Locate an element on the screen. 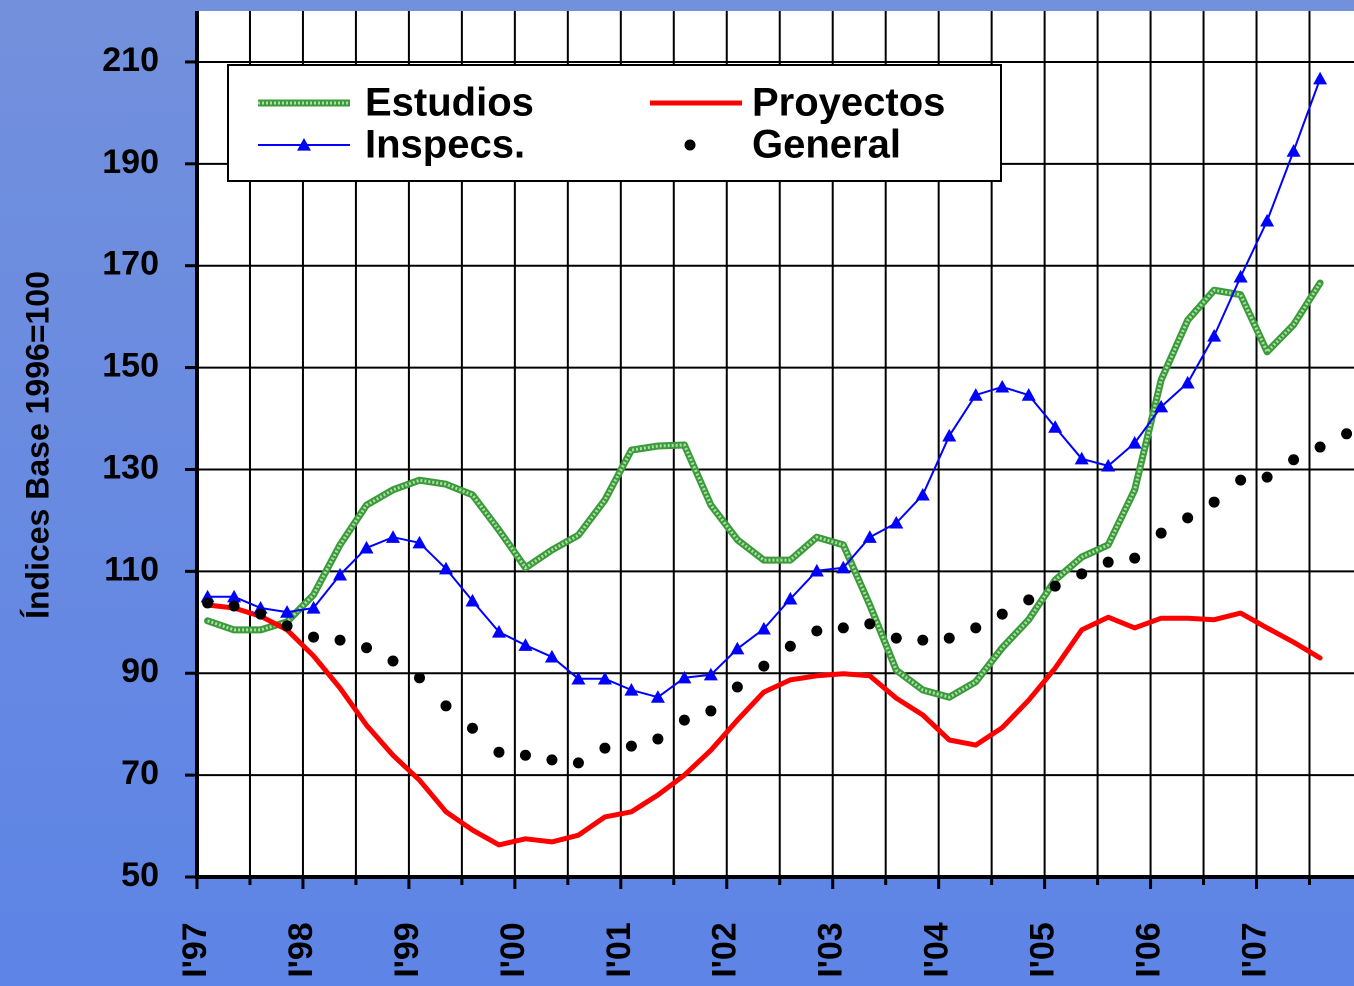 The image size is (1354, 986). y-tick-label: 190 is located at coordinates (130, 162).